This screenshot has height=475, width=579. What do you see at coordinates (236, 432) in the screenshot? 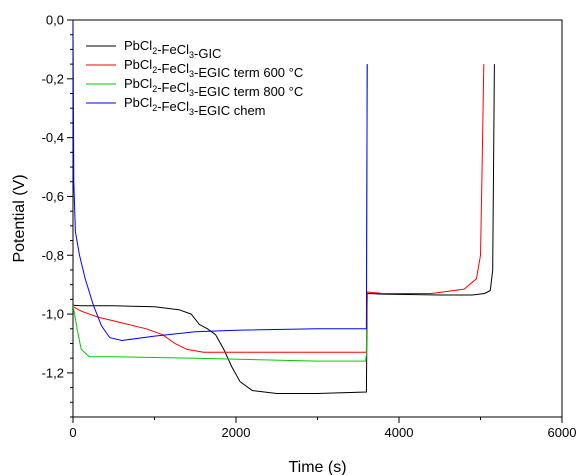
I see `x-tick-label: 2000` at bounding box center [236, 432].